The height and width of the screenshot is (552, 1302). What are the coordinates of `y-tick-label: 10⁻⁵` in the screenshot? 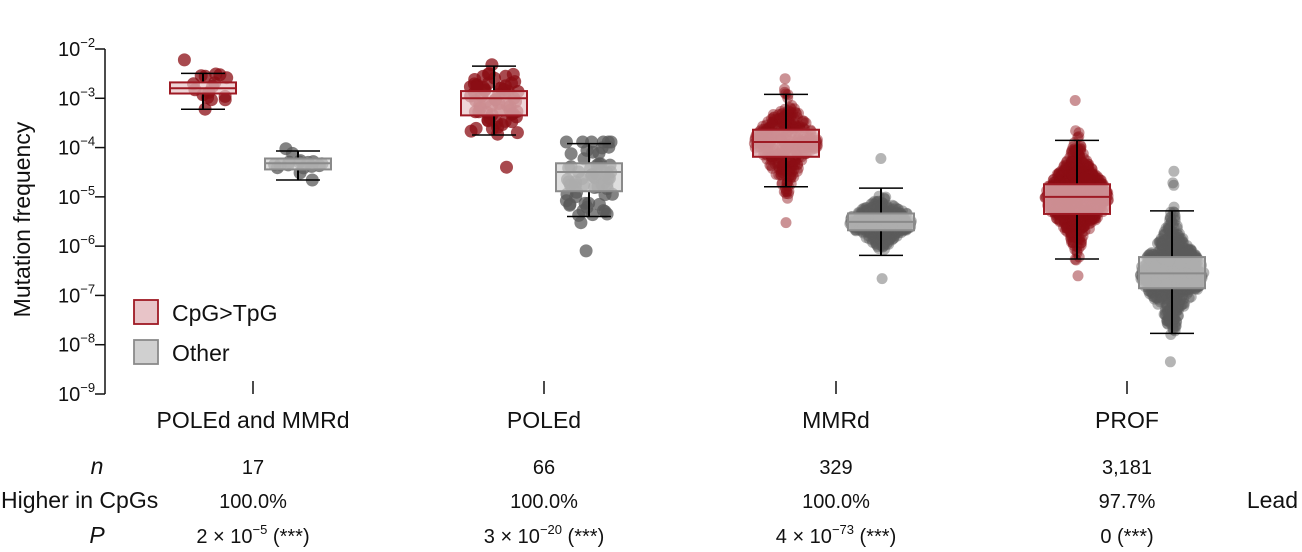 It's located at (76, 196).